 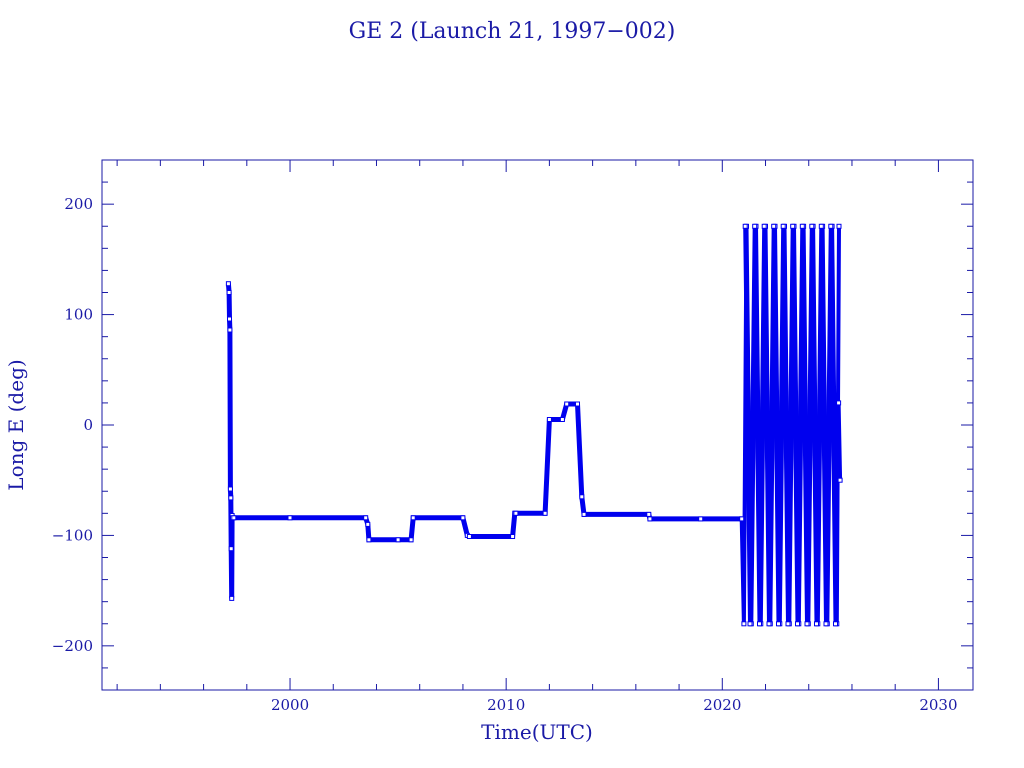 What do you see at coordinates (506, 705) in the screenshot?
I see `x-tick-label: 2010` at bounding box center [506, 705].